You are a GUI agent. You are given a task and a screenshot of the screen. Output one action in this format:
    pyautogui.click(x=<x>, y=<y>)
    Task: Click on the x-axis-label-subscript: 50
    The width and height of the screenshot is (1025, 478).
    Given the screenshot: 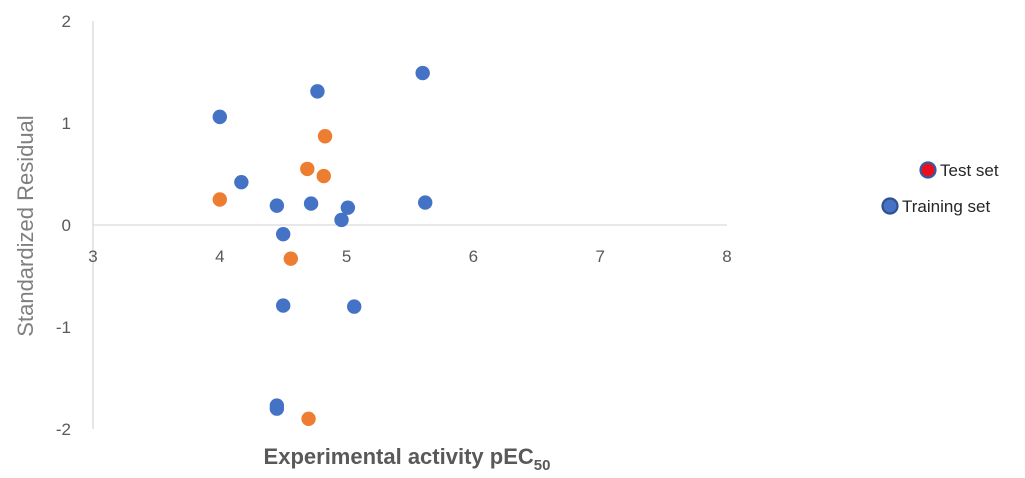 What is the action you would take?
    pyautogui.click(x=542, y=465)
    